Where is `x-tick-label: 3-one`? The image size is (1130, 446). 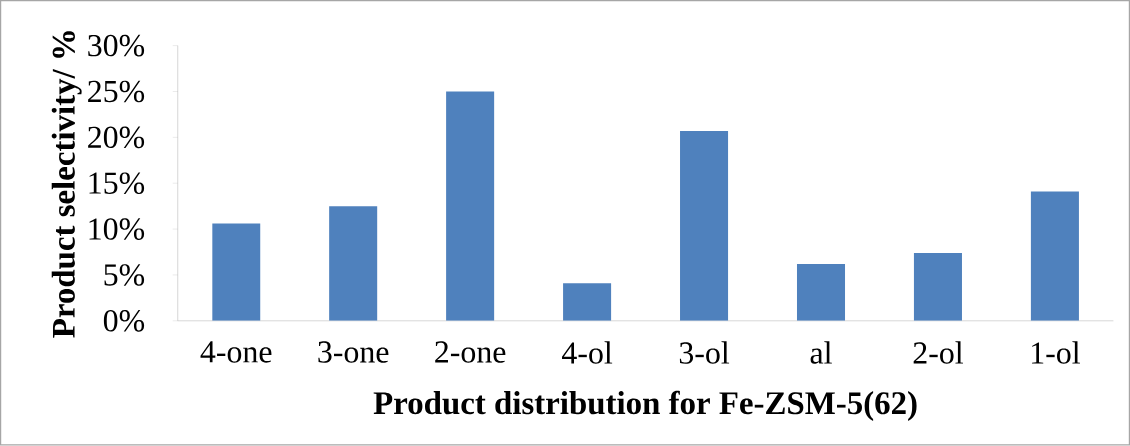
x-tick-label: 3-one is located at coordinates (353, 352).